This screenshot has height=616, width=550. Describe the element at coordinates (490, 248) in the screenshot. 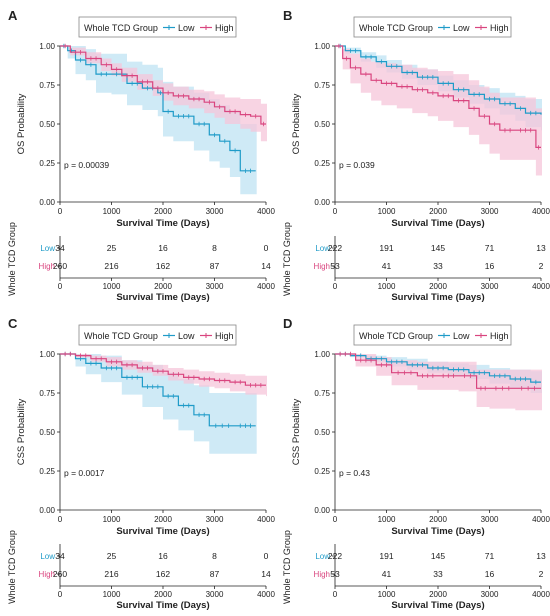

I see `risk-count: 71` at that location.